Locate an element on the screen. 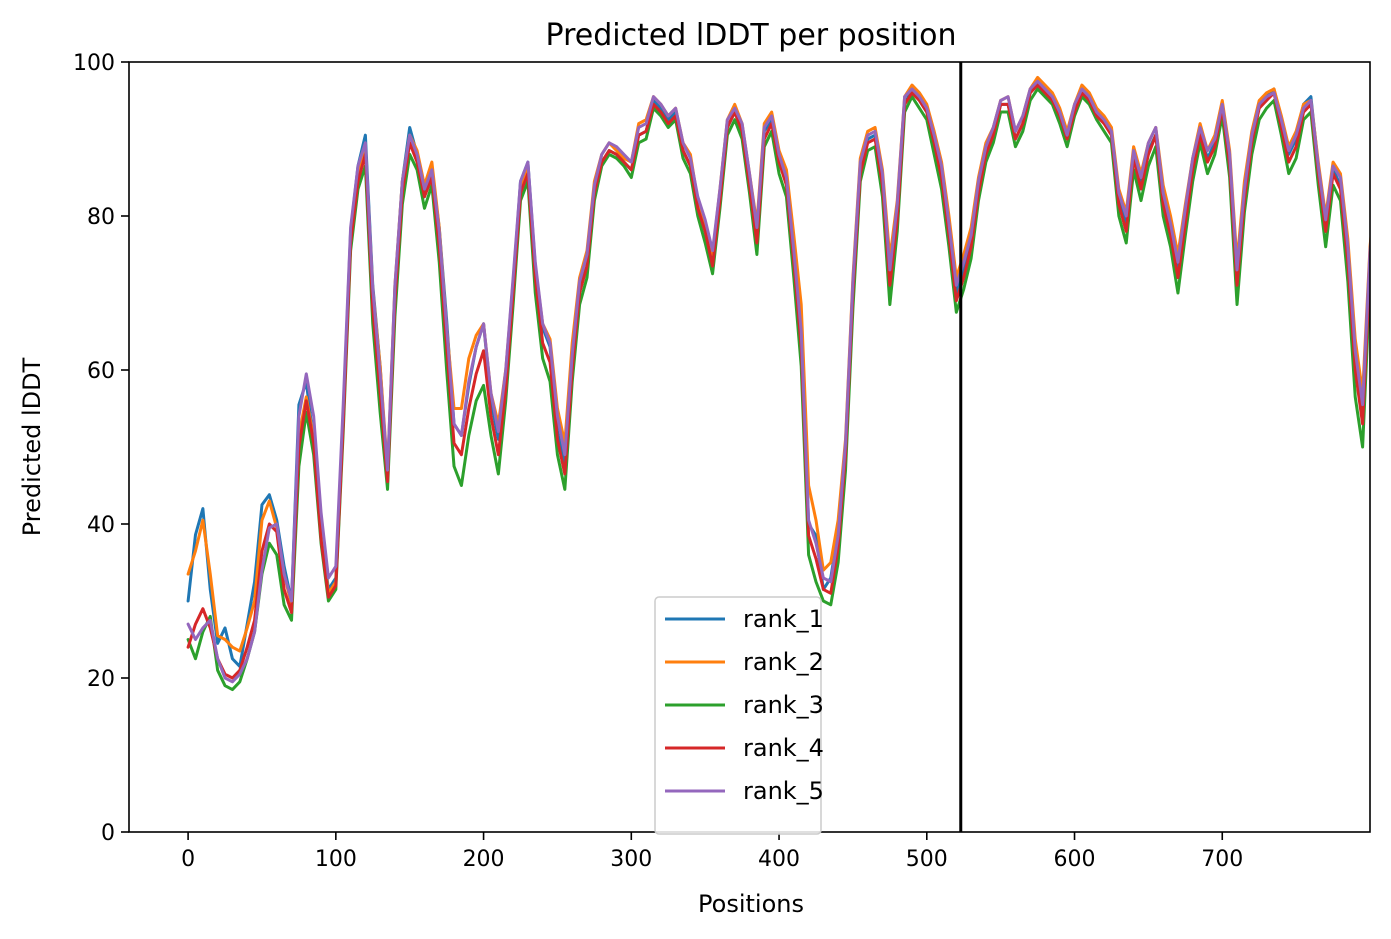  y-tick-label: 20 is located at coordinates (101, 679).